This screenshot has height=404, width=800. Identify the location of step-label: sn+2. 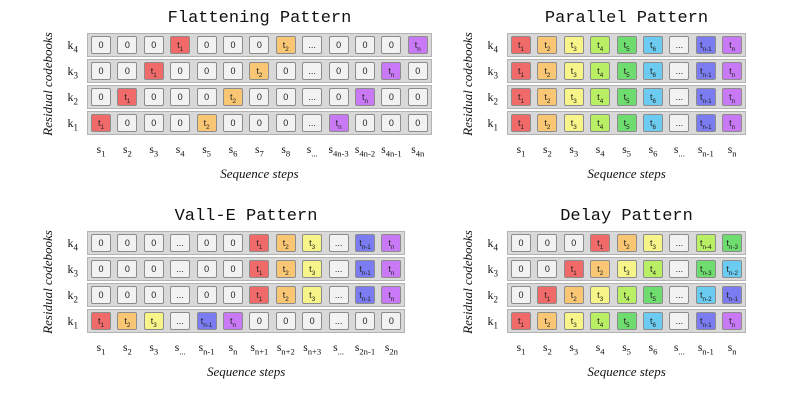
(285, 349).